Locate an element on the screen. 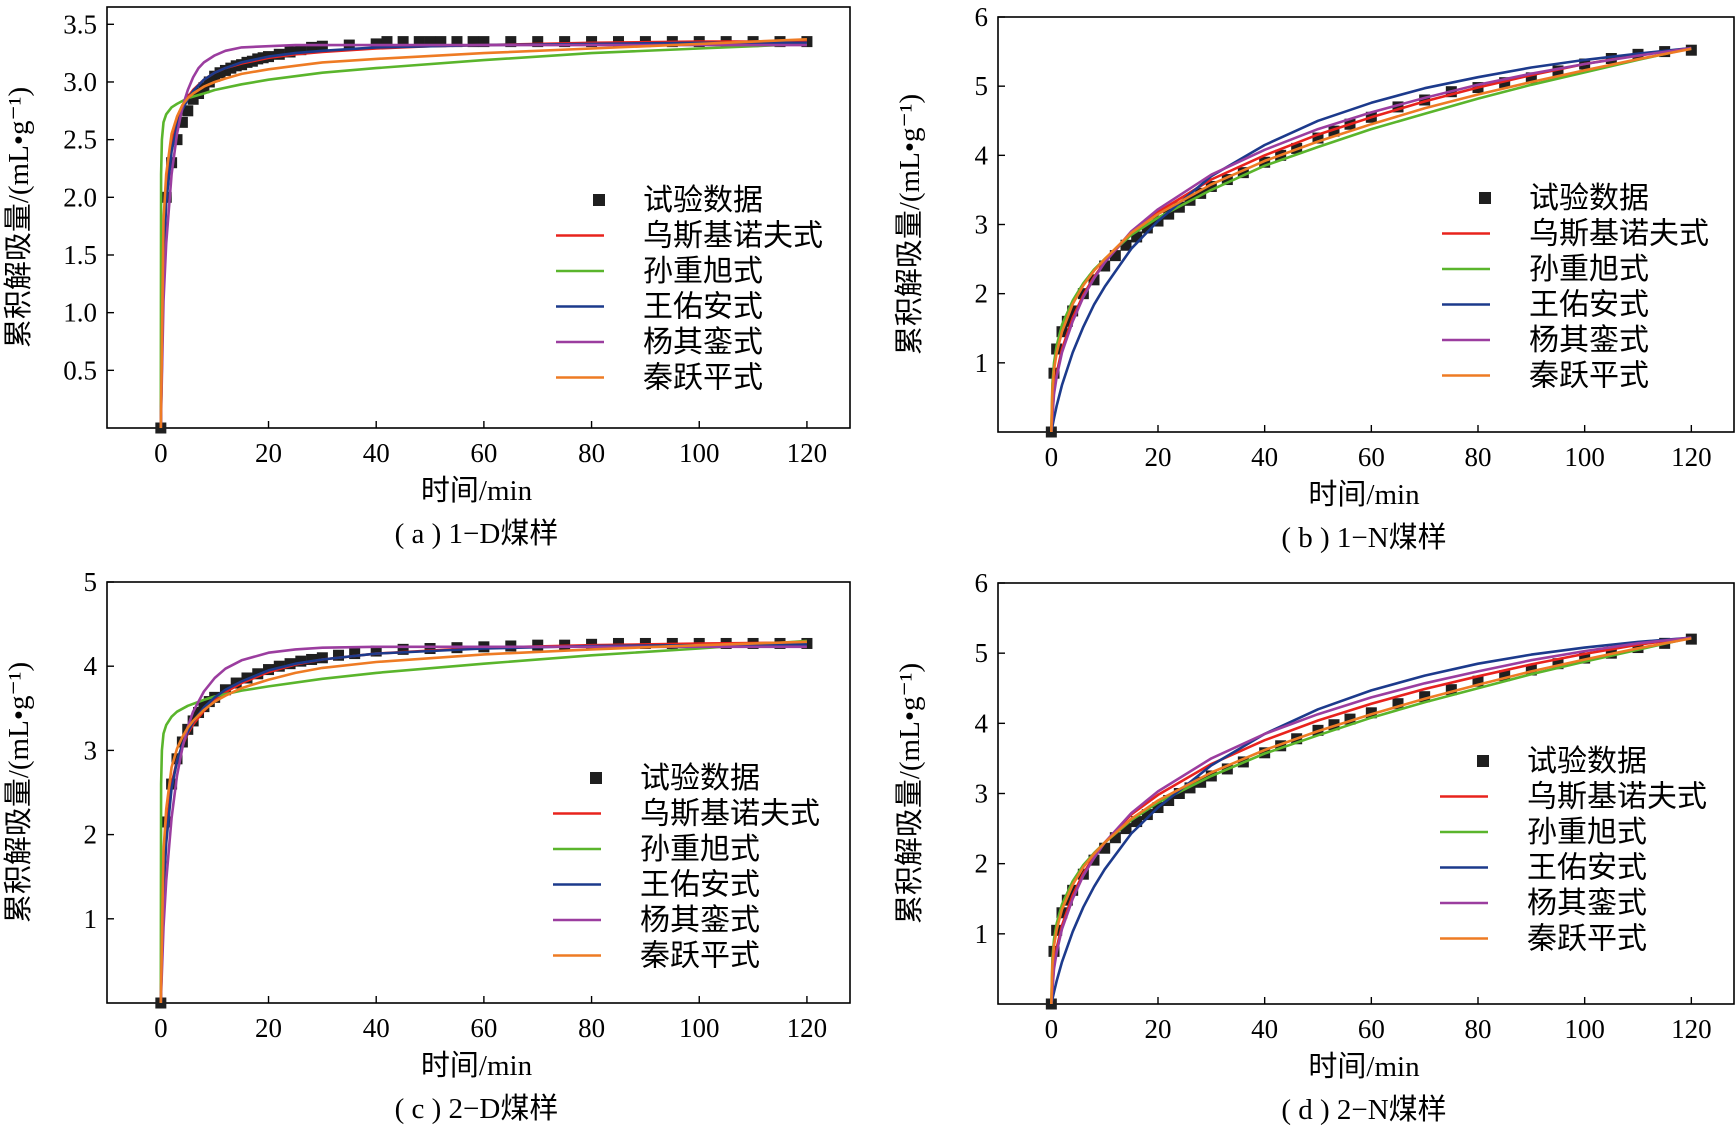 The width and height of the screenshot is (1736, 1133). panel-caption: ( d ) 2−N煤样 is located at coordinates (1363, 1109).